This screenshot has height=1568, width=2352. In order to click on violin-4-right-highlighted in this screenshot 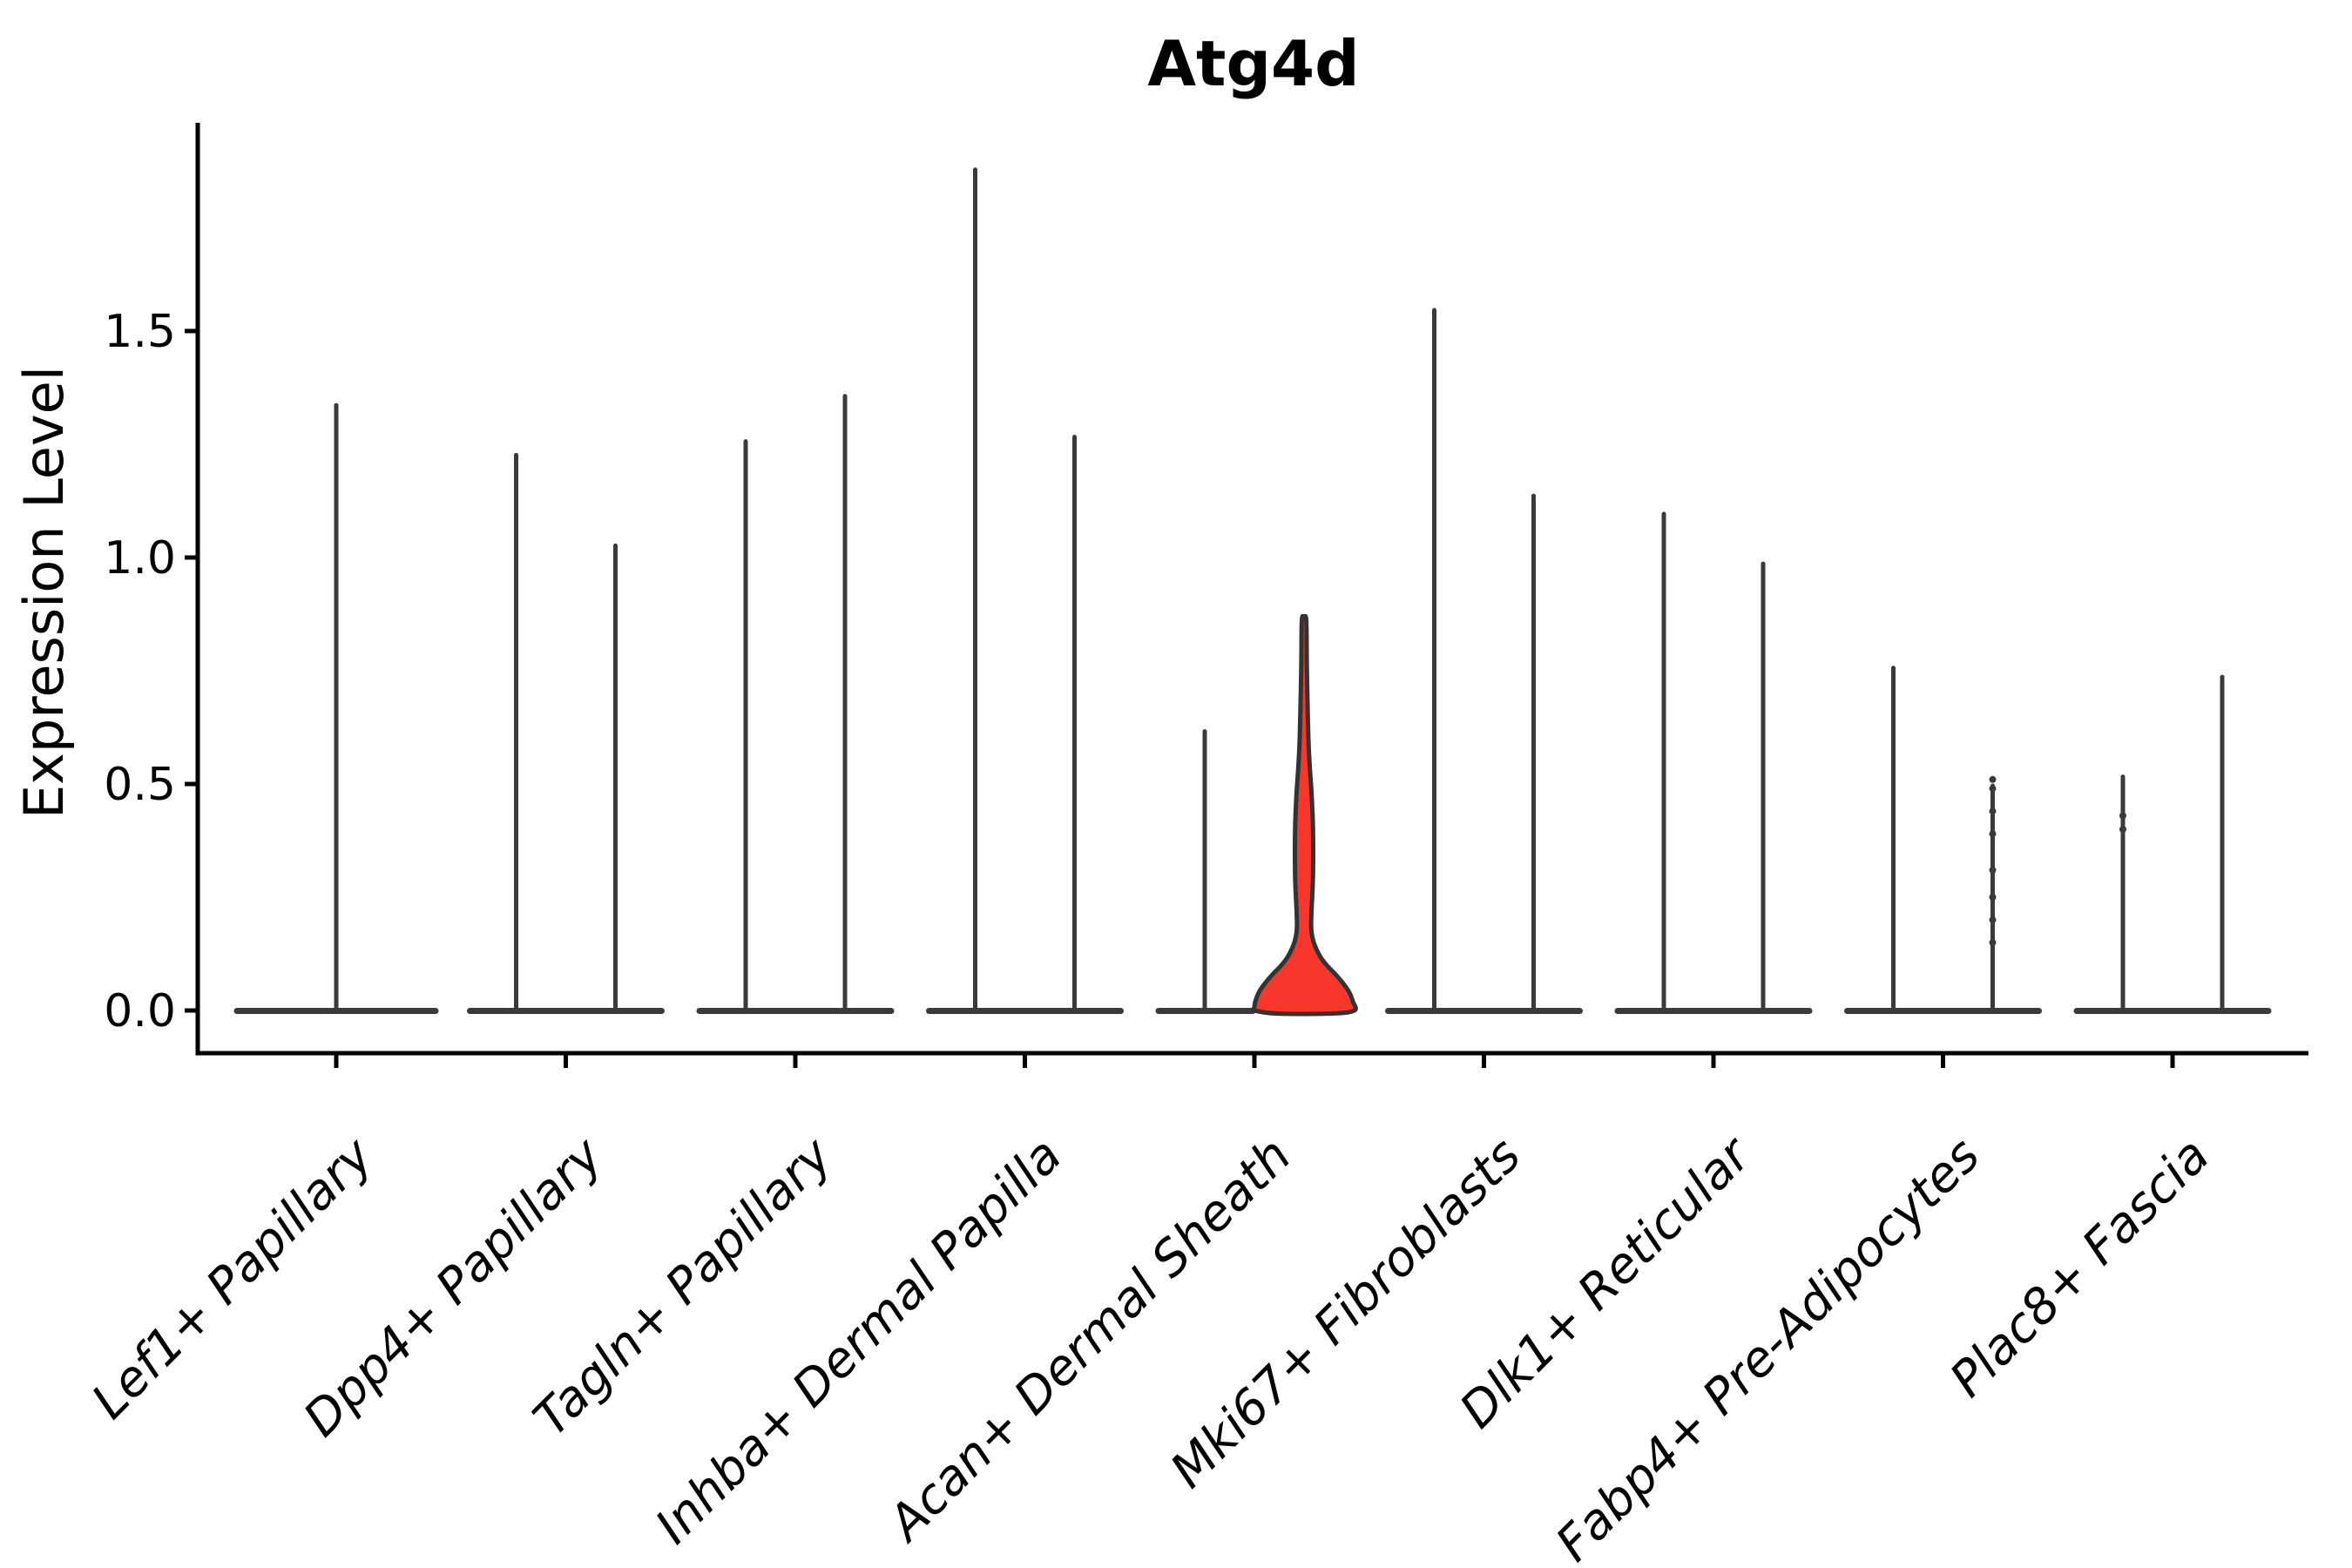, I will do `click(1304, 815)`.